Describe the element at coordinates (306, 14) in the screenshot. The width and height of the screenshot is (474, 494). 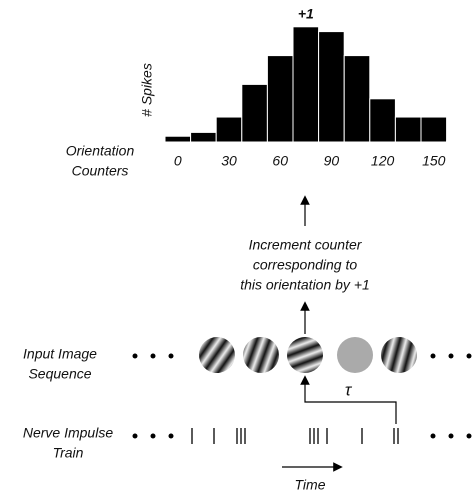
I see `annotation: +1` at that location.